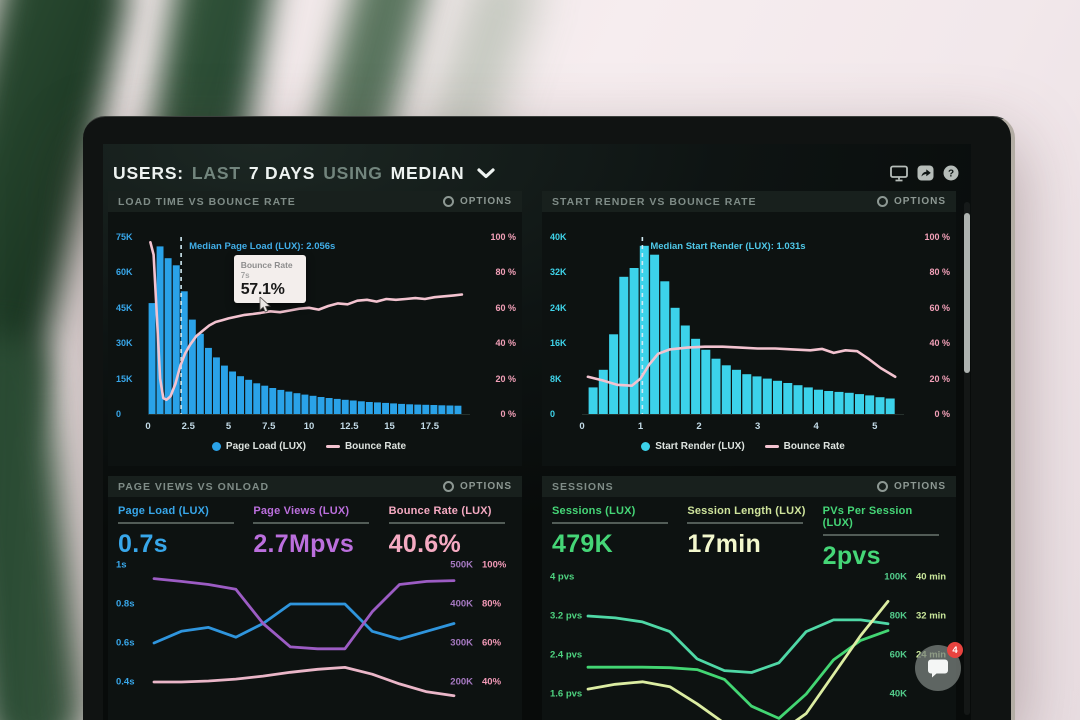  Describe the element at coordinates (450, 532) in the screenshot. I see `metric-bounce-rate: Bounce Rate (LUX) 40.6%` at that location.